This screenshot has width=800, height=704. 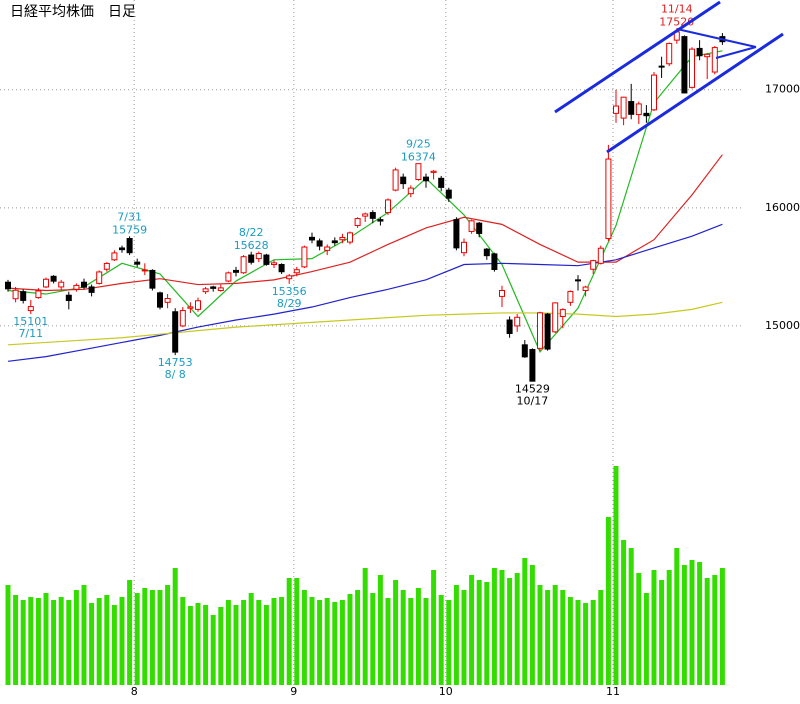 I want to click on triangle-lower, so click(x=736, y=52).